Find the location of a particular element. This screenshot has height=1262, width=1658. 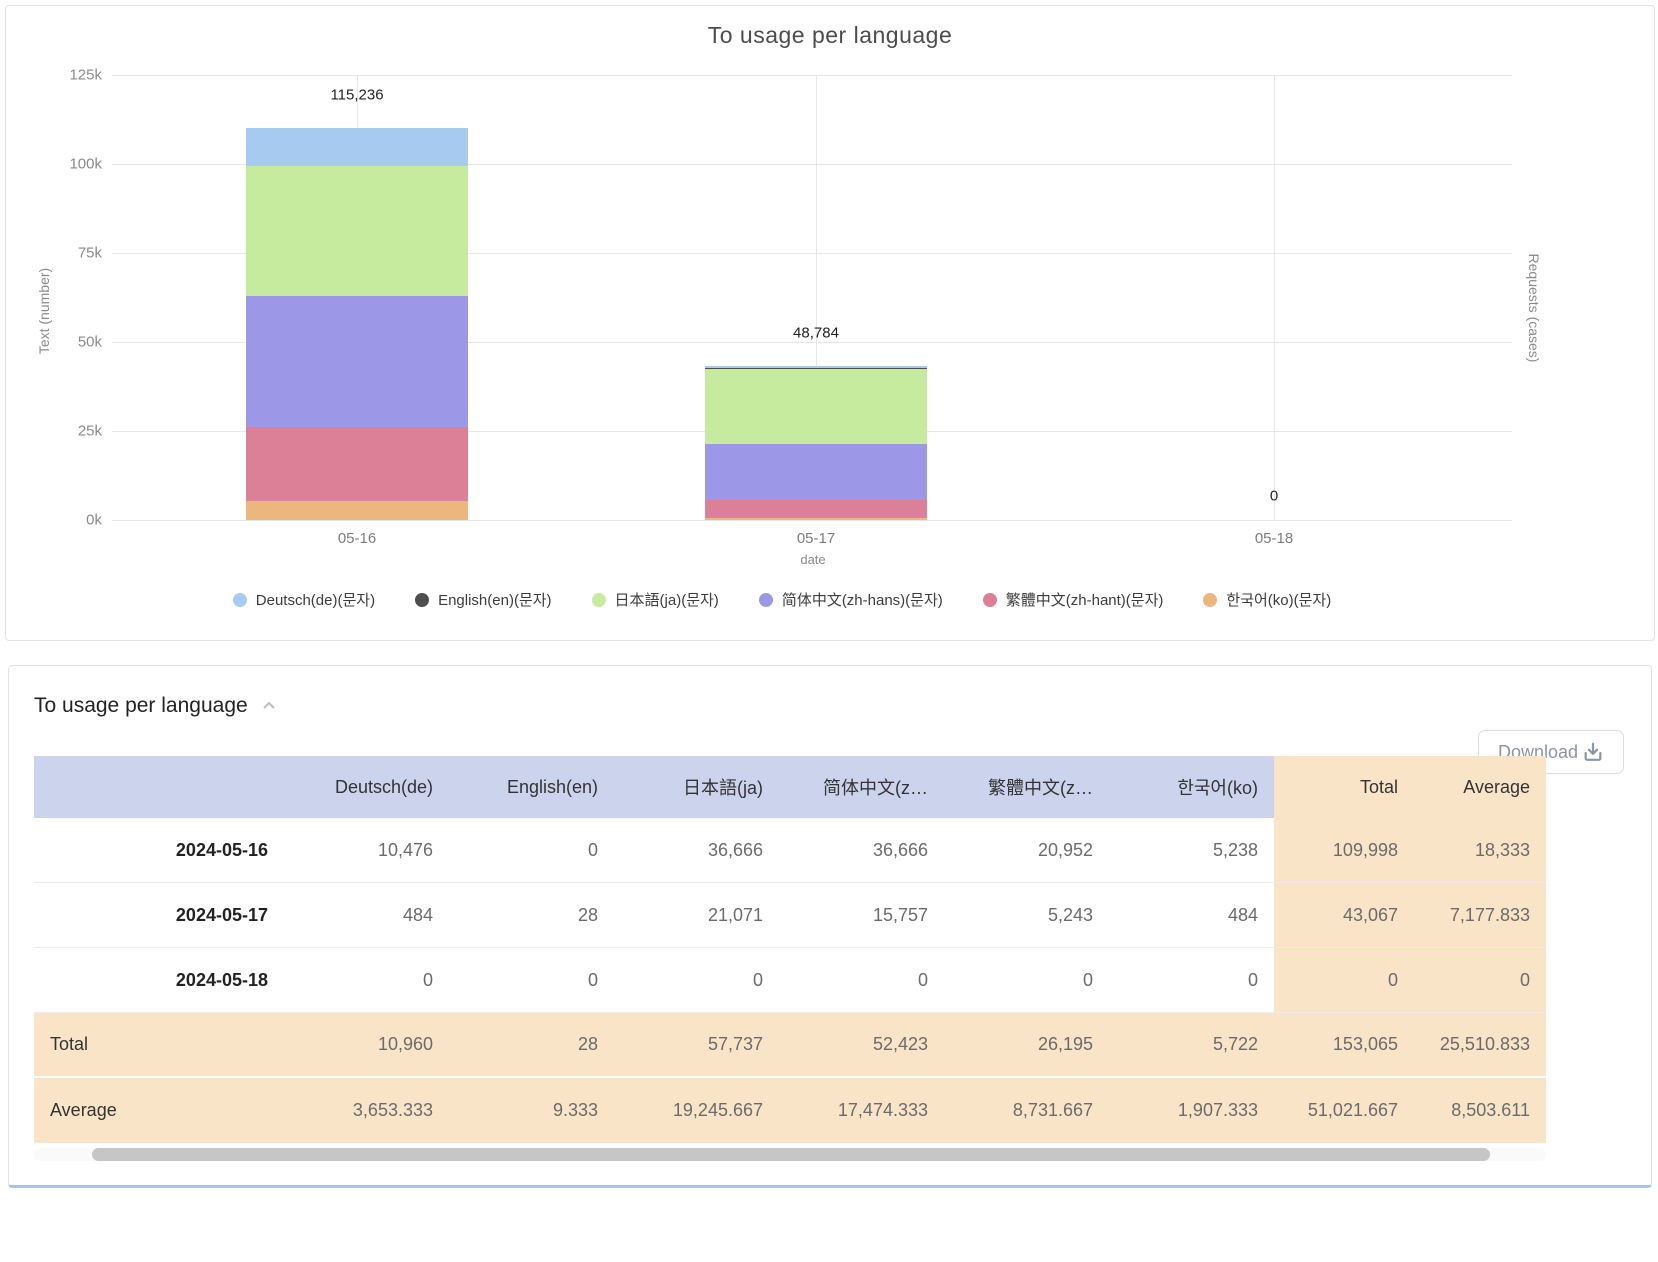

table-cell: 15,757 is located at coordinates (861, 915).